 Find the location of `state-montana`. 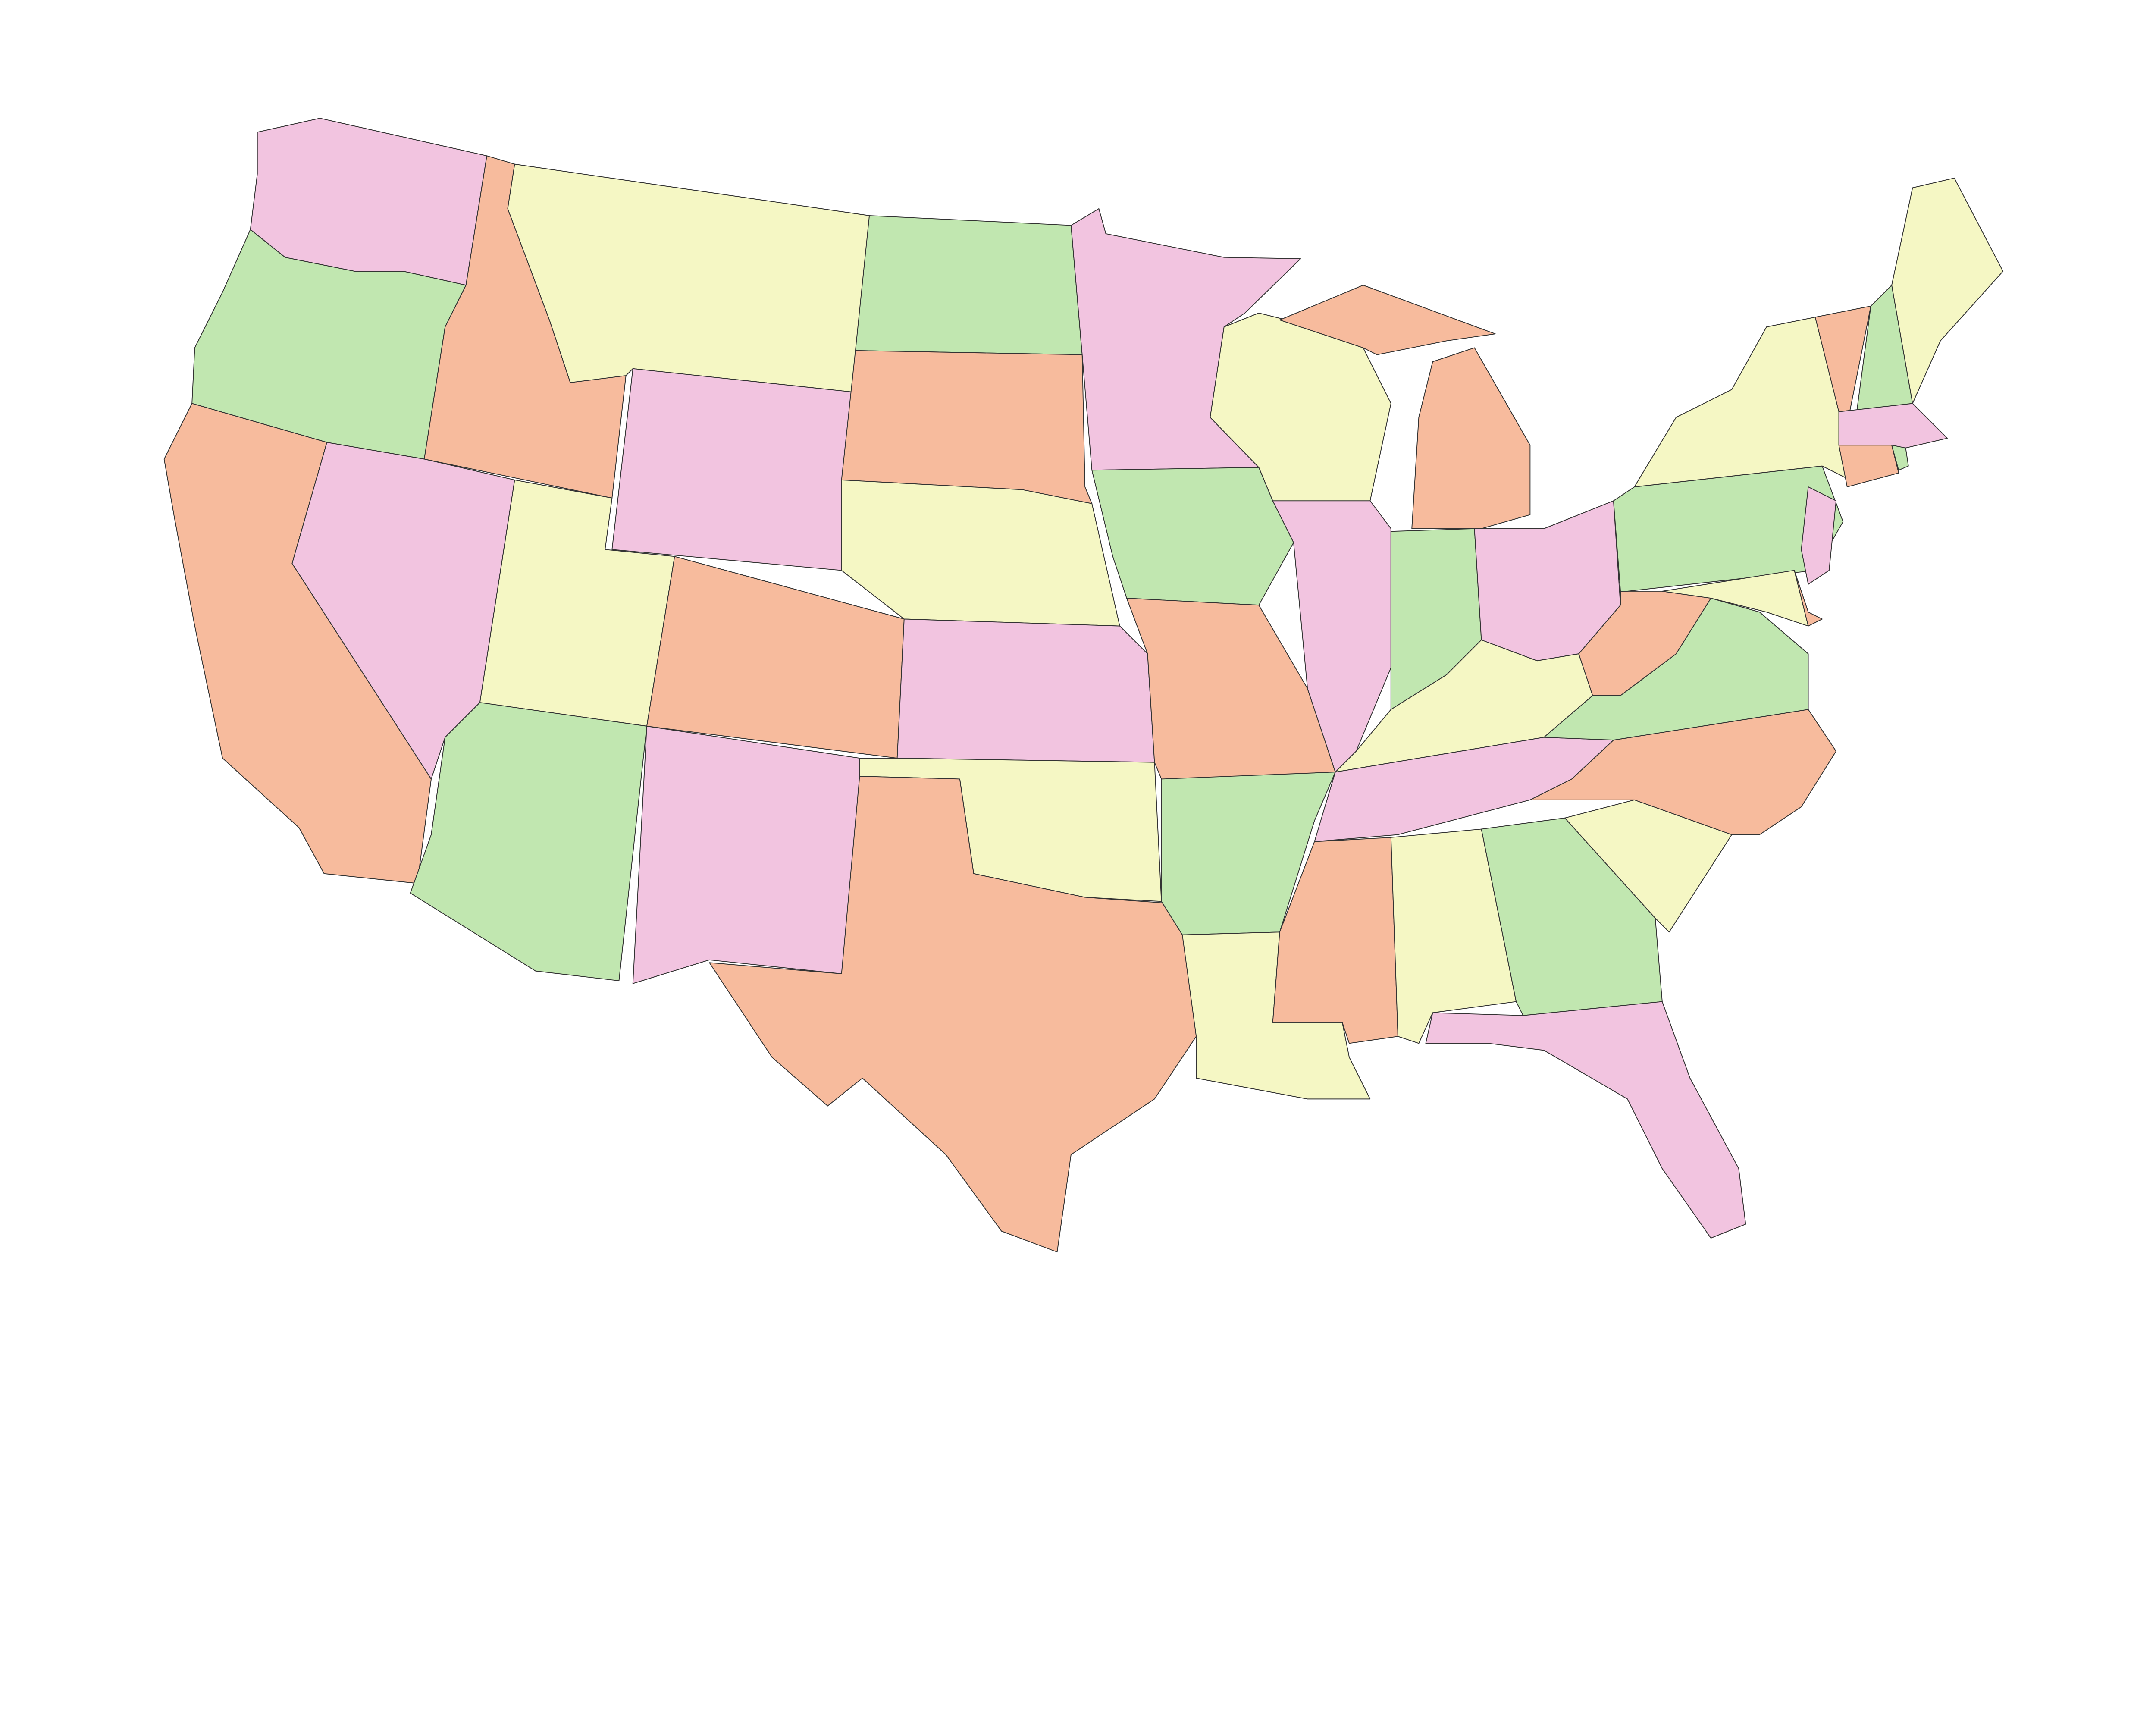

state-montana is located at coordinates (688, 278).